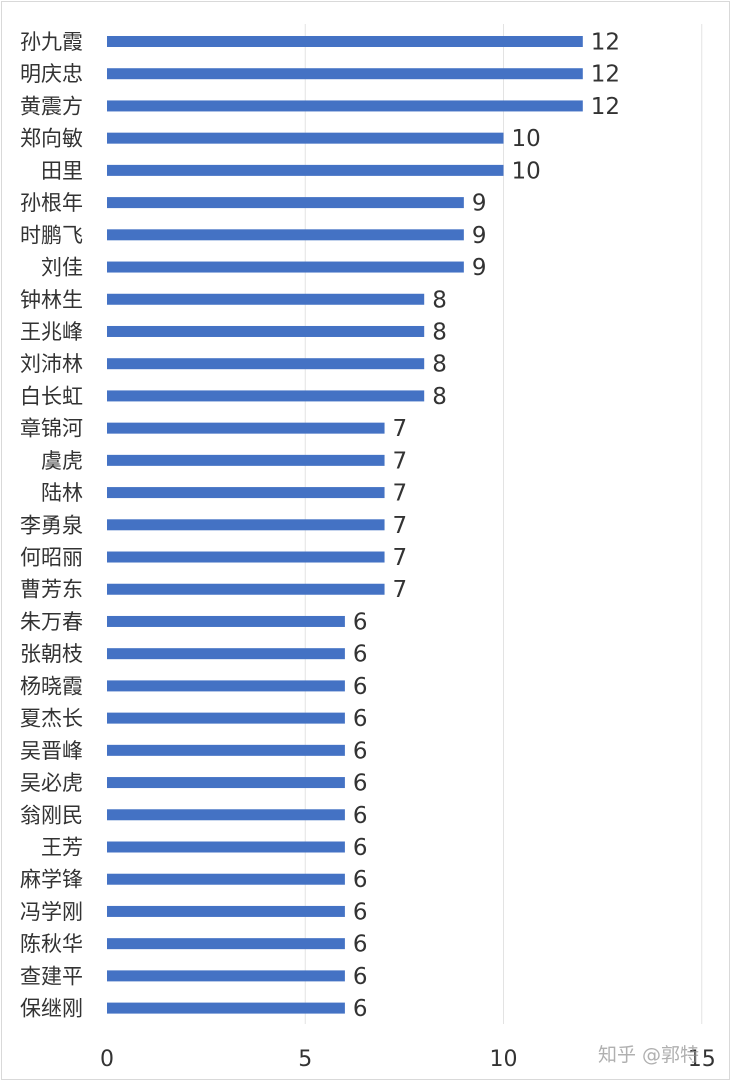 The height and width of the screenshot is (1082, 732). Describe the element at coordinates (51, 686) in the screenshot. I see `category-label: 杨晓霞` at that location.